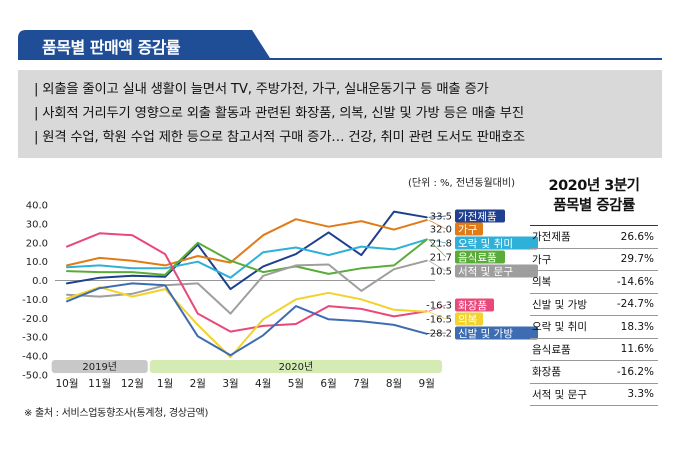 This screenshot has height=449, width=680. What do you see at coordinates (559, 327) in the screenshot?
I see `row-name: 오락 및 취미` at bounding box center [559, 327].